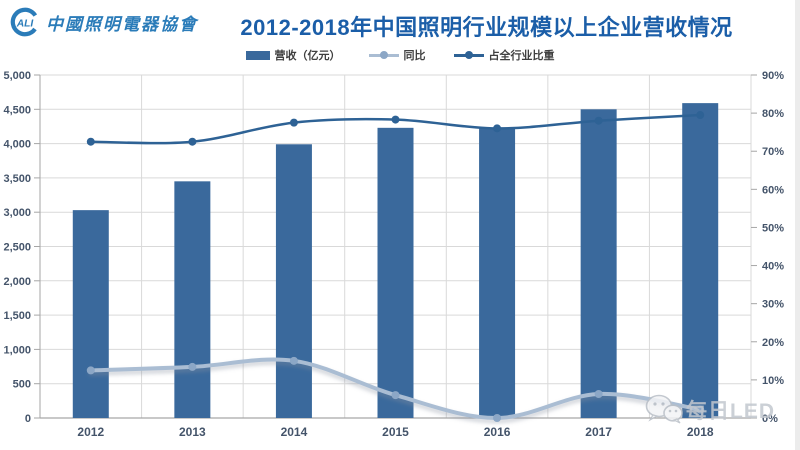 Image resolution: width=800 pixels, height=450 pixels. I want to click on right-axis-label: 70%, so click(773, 152).